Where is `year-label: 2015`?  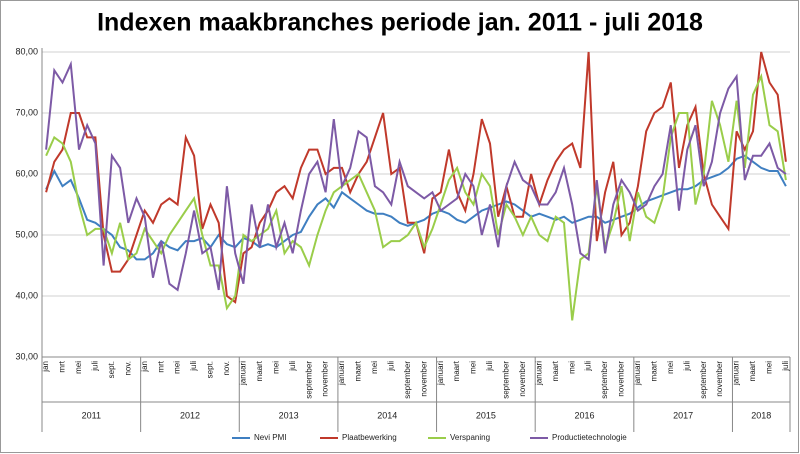 year-label: 2015 is located at coordinates (486, 415).